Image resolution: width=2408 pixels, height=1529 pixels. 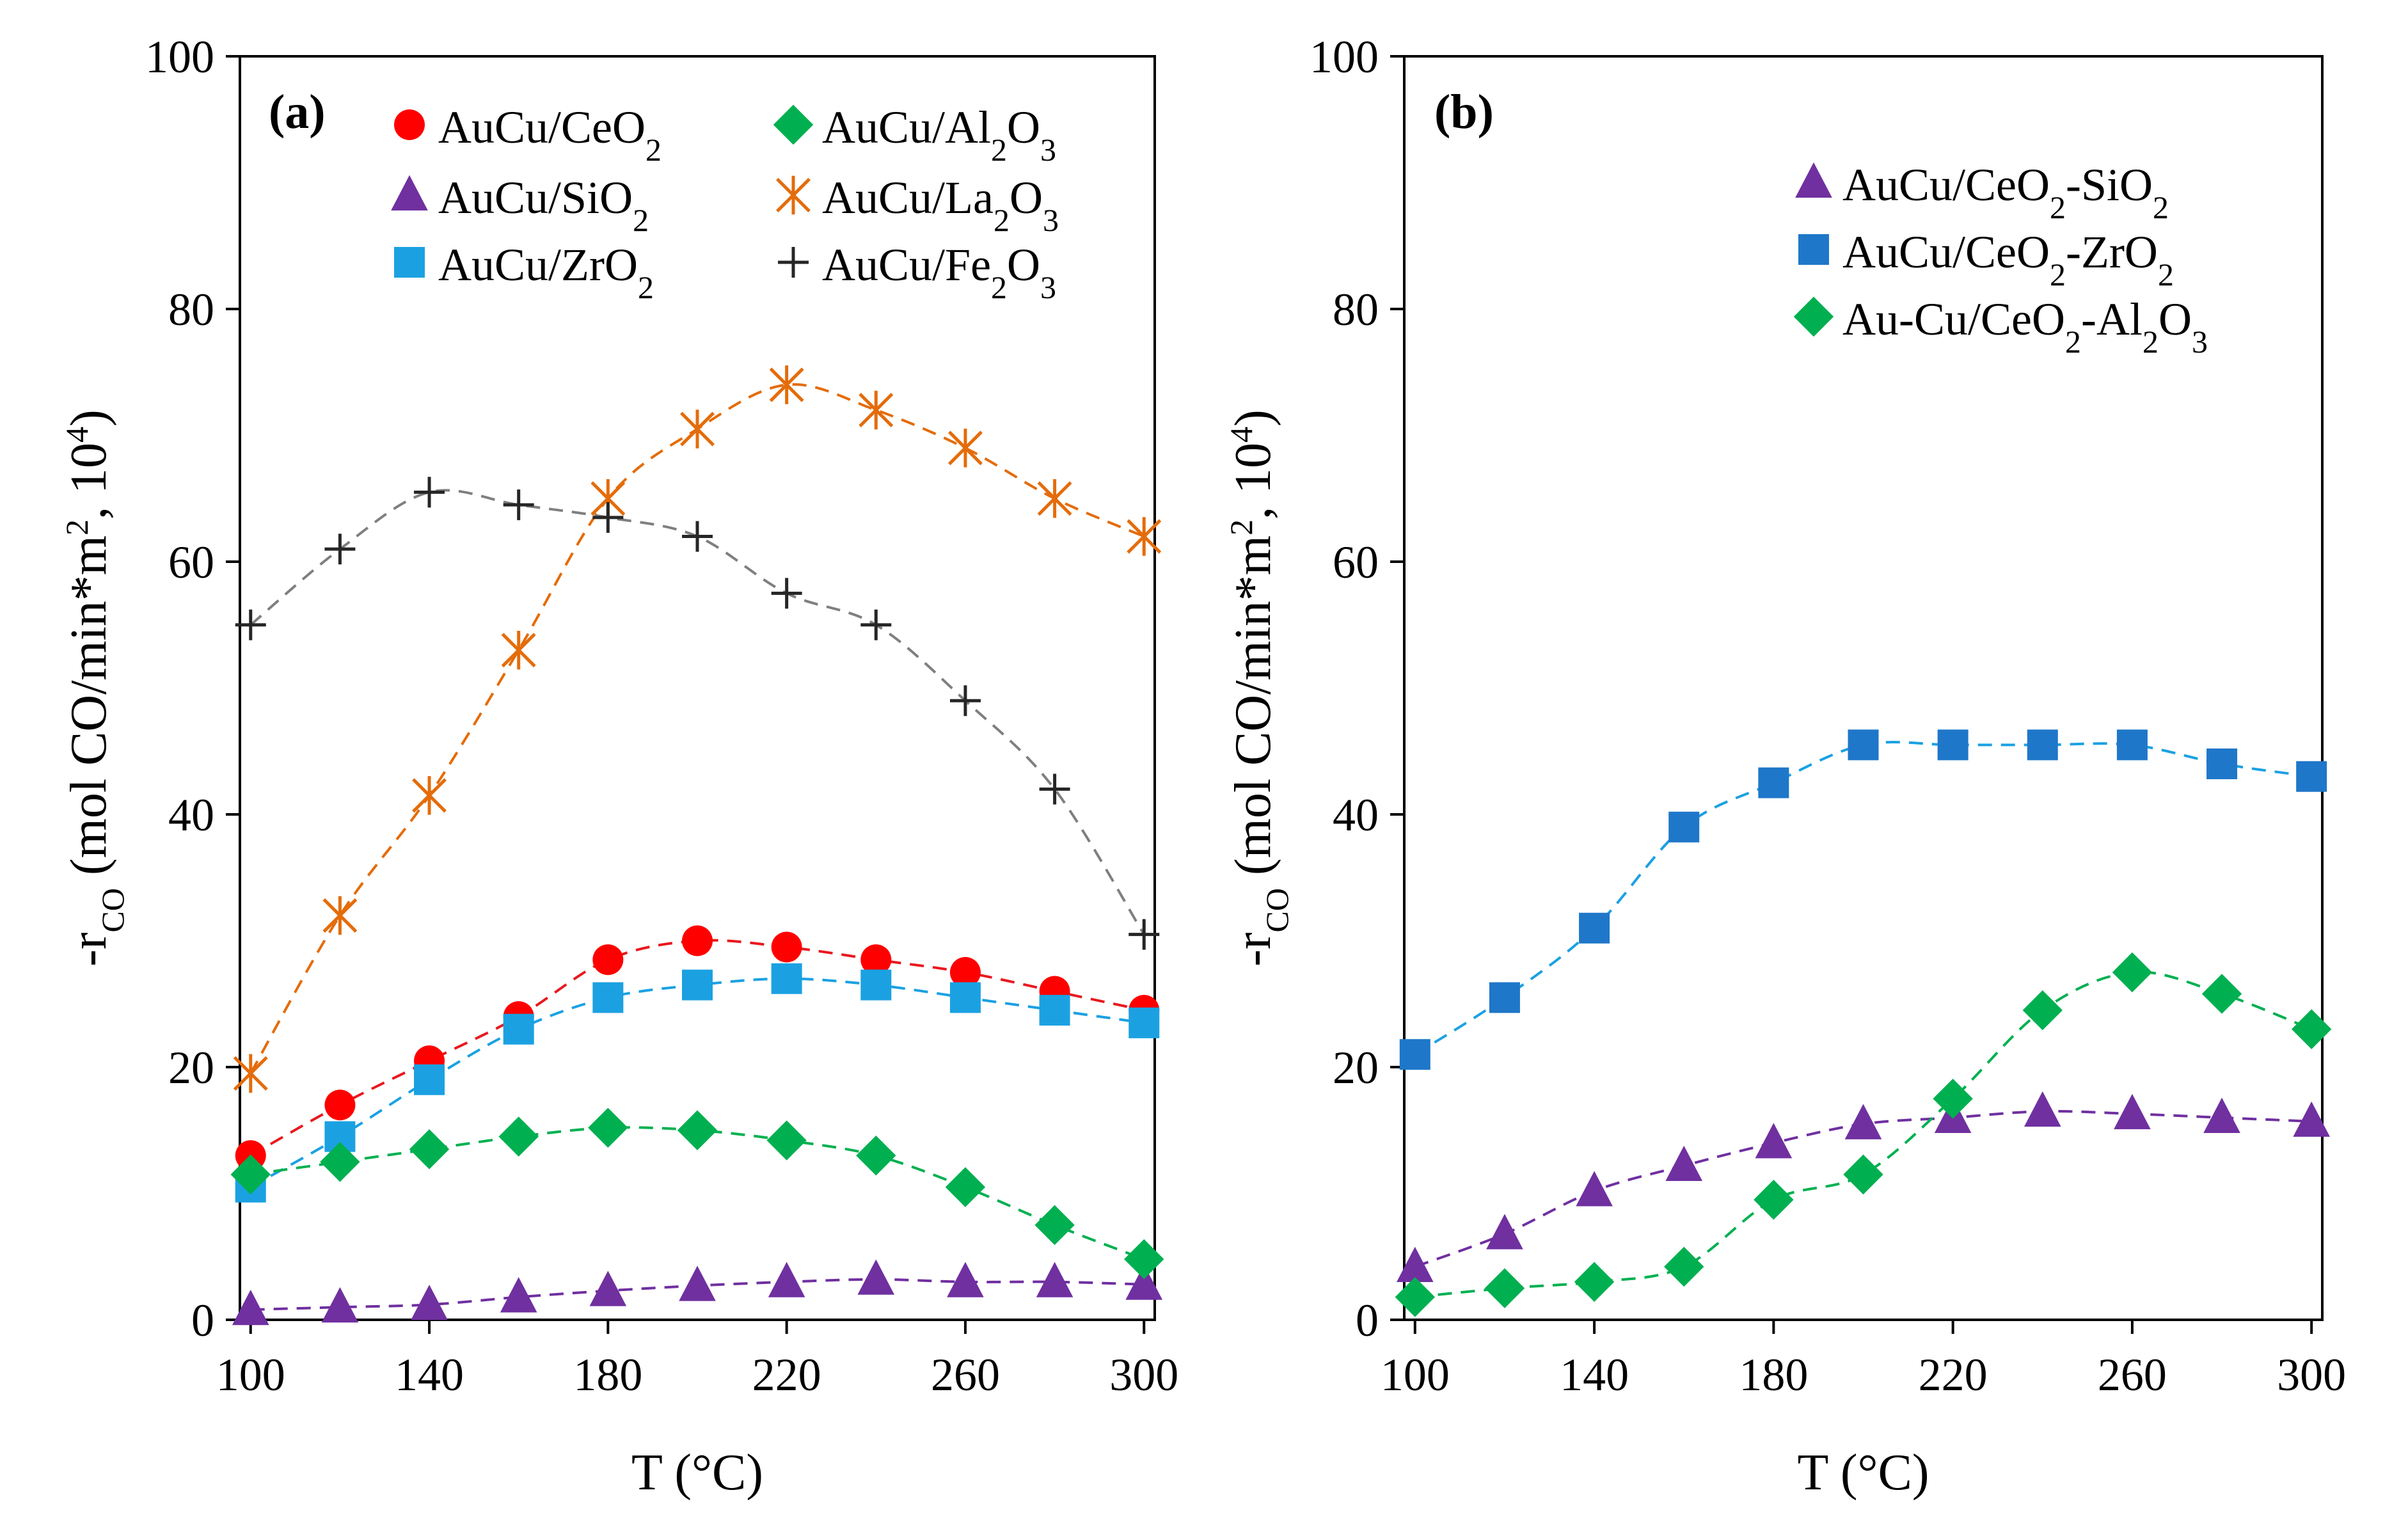 What do you see at coordinates (543, 205) in the screenshot?
I see `legend-label: AuCu/SiO2` at bounding box center [543, 205].